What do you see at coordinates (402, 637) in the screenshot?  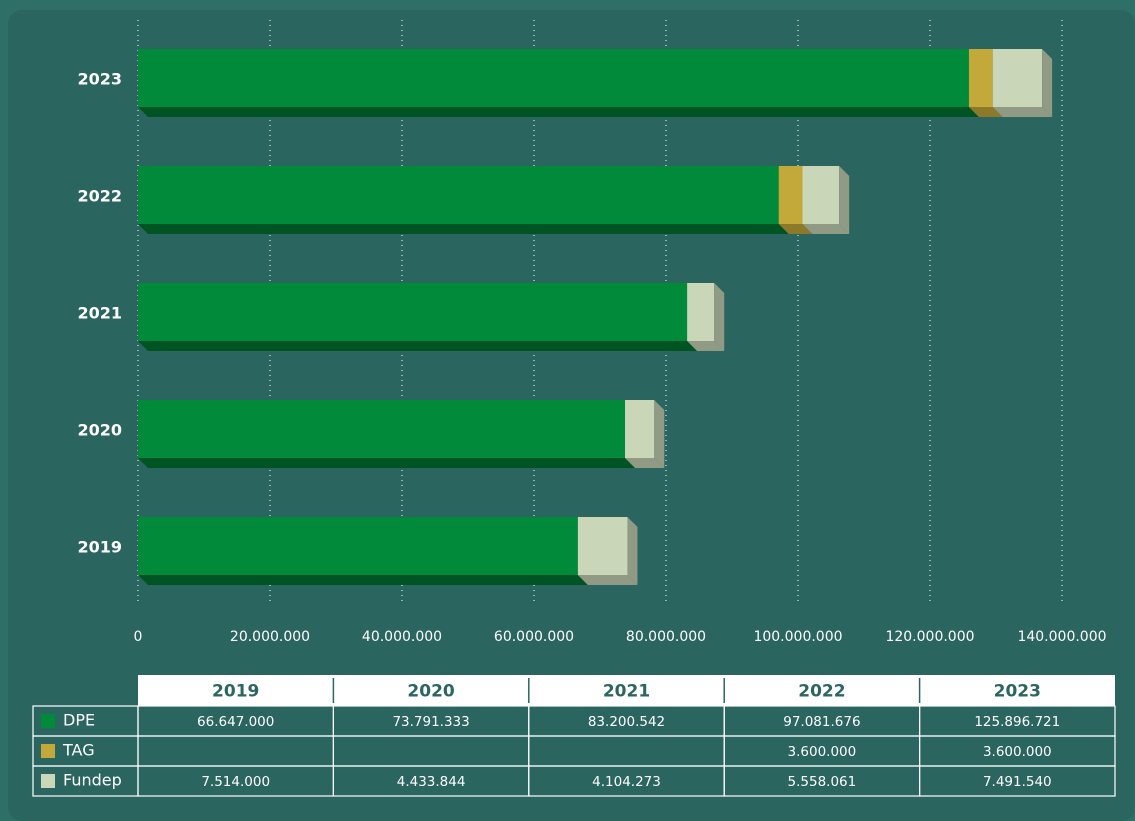 I see `x-tick-label: 40.000.000` at bounding box center [402, 637].